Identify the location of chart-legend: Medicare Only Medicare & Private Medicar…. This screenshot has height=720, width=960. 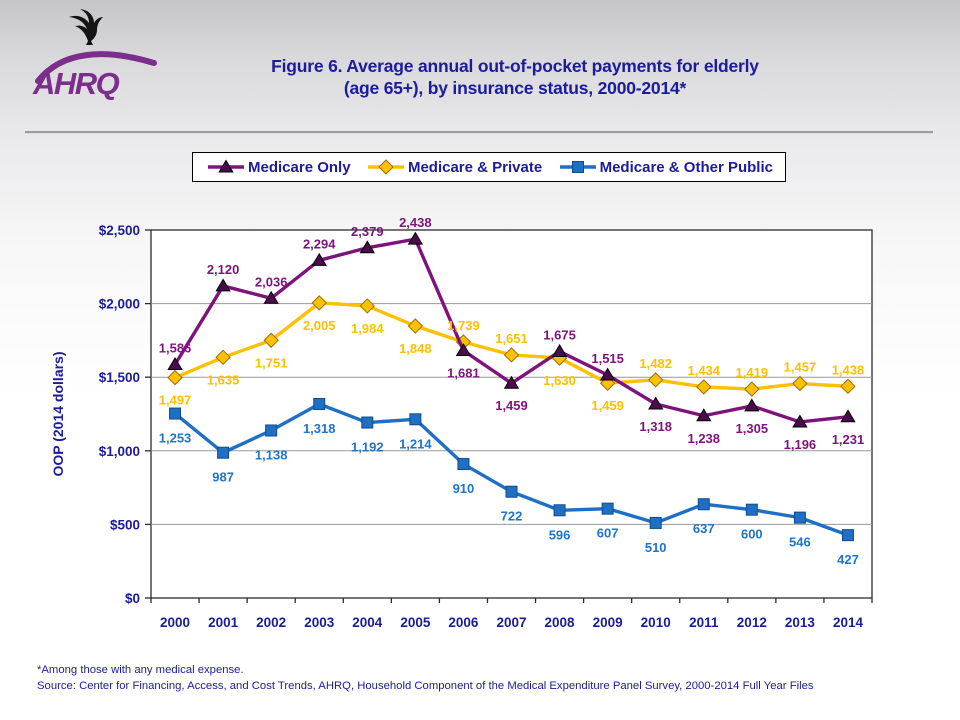
(489, 167).